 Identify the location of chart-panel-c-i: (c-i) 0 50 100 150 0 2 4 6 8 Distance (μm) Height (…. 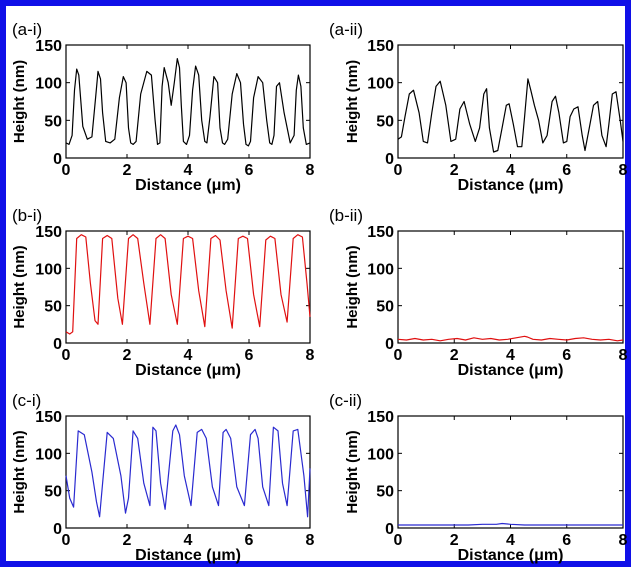
(163, 477).